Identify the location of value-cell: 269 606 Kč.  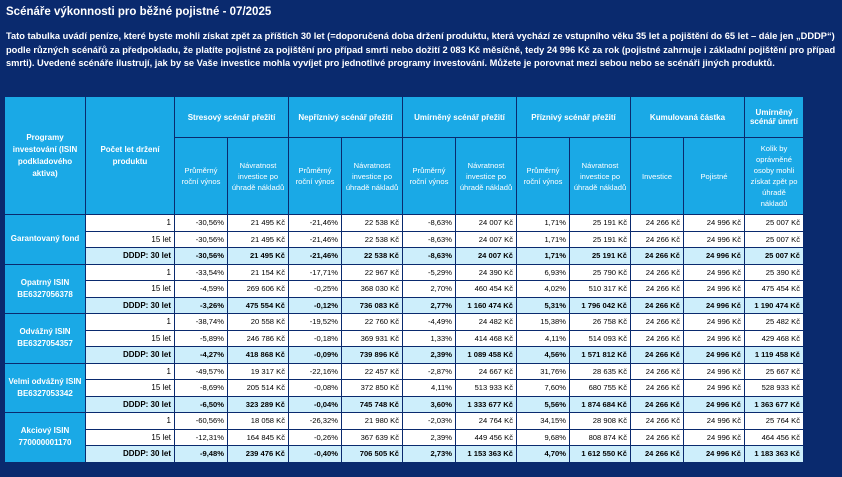
(258, 289).